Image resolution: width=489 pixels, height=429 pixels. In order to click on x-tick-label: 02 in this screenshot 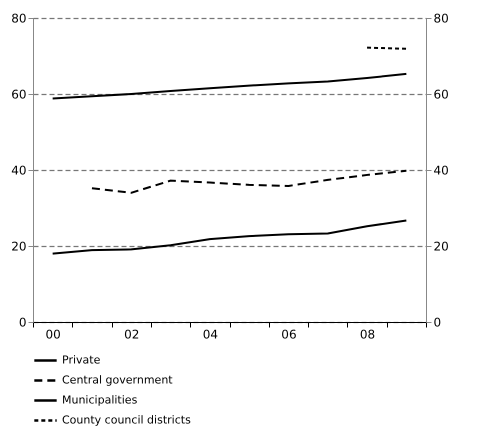, I will do `click(132, 335)`.